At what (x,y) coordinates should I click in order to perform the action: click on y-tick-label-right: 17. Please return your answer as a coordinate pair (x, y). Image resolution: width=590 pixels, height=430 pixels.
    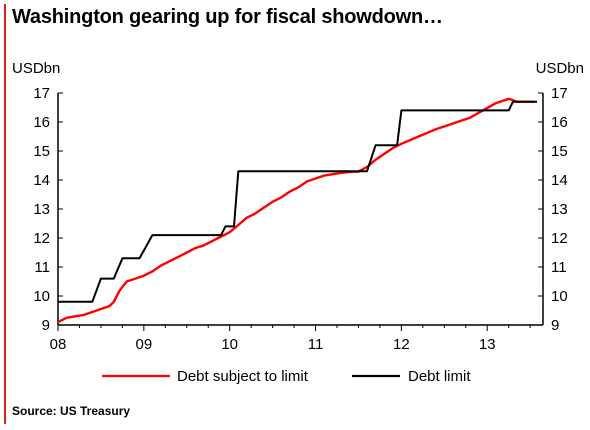
    Looking at the image, I should click on (559, 93).